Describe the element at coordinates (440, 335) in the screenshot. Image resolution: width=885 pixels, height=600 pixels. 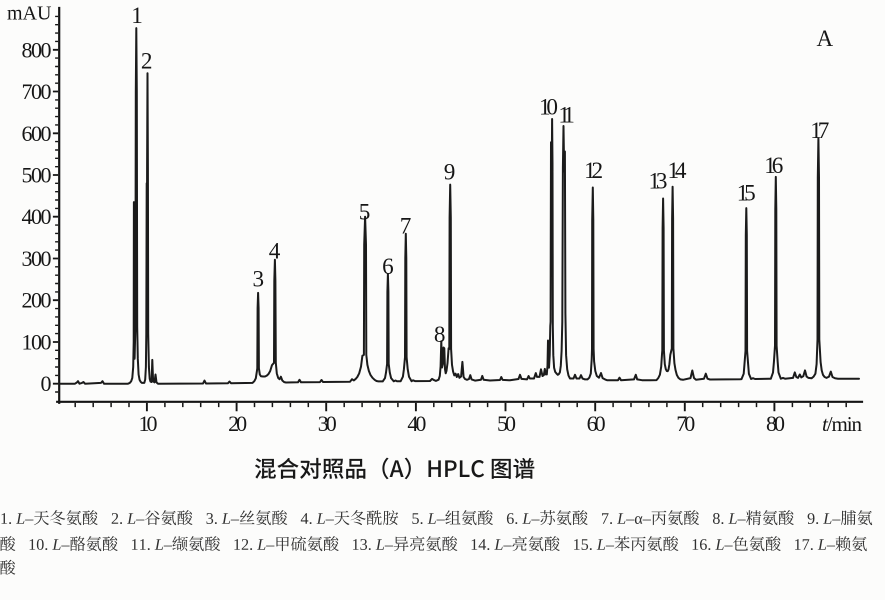
I see `svg-text: 8` at that location.